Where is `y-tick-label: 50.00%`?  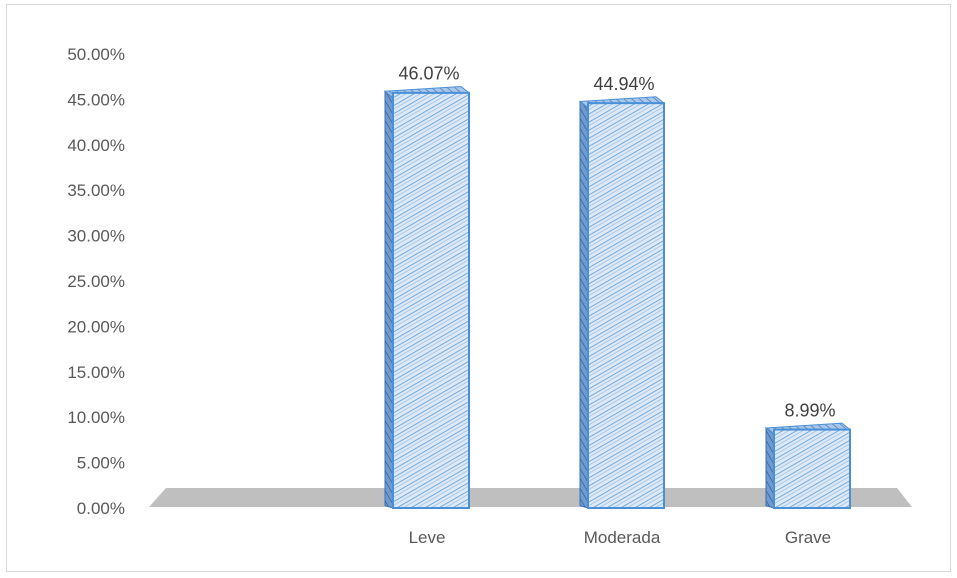 y-tick-label: 50.00% is located at coordinates (96, 54).